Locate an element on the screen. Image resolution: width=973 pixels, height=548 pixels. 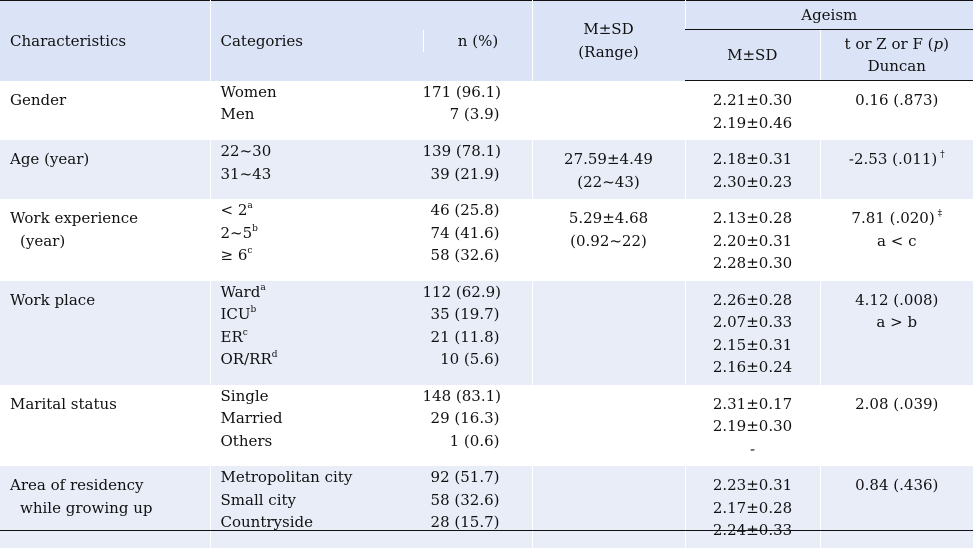
category-label: ICU is located at coordinates (236, 314).